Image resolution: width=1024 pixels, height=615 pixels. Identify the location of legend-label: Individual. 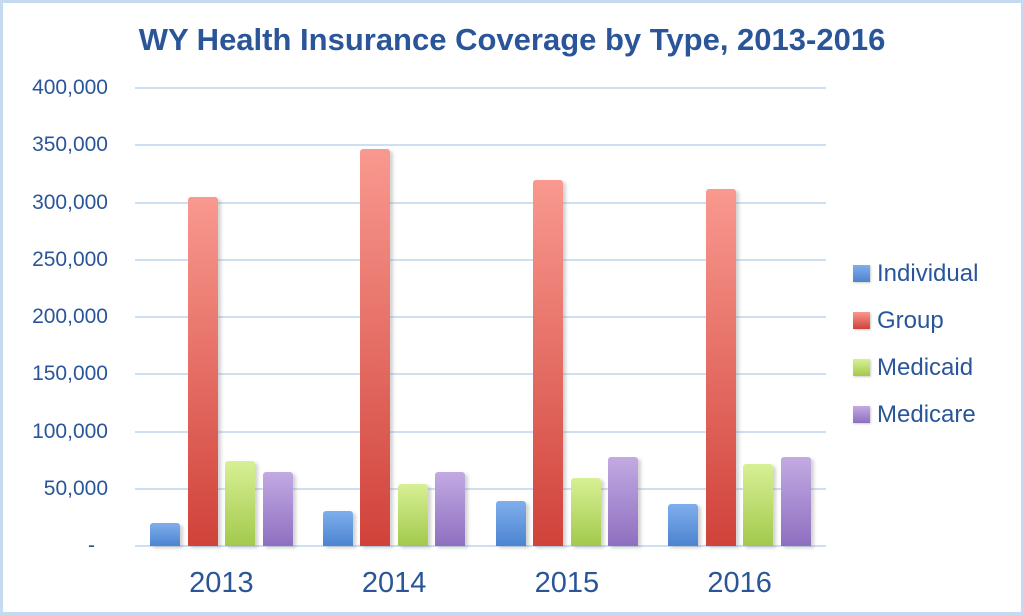
(928, 273).